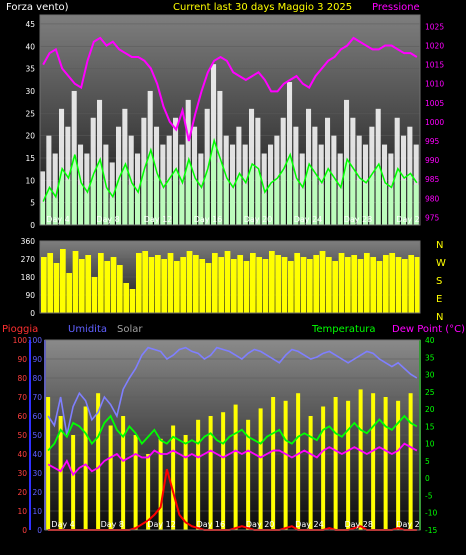 The height and width of the screenshot is (555, 466). Describe the element at coordinates (35, 340) in the screenshot. I see `humidity-tick-label: 100` at that location.